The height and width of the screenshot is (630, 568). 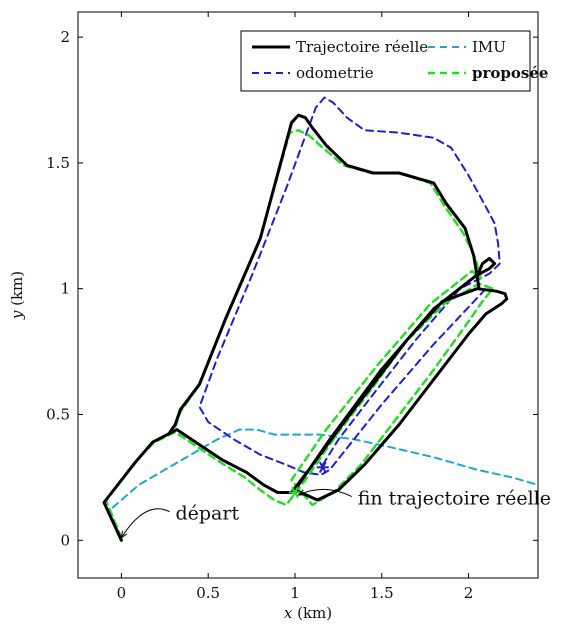 I want to click on legend-label-odometrie: odometrie, so click(x=335, y=73).